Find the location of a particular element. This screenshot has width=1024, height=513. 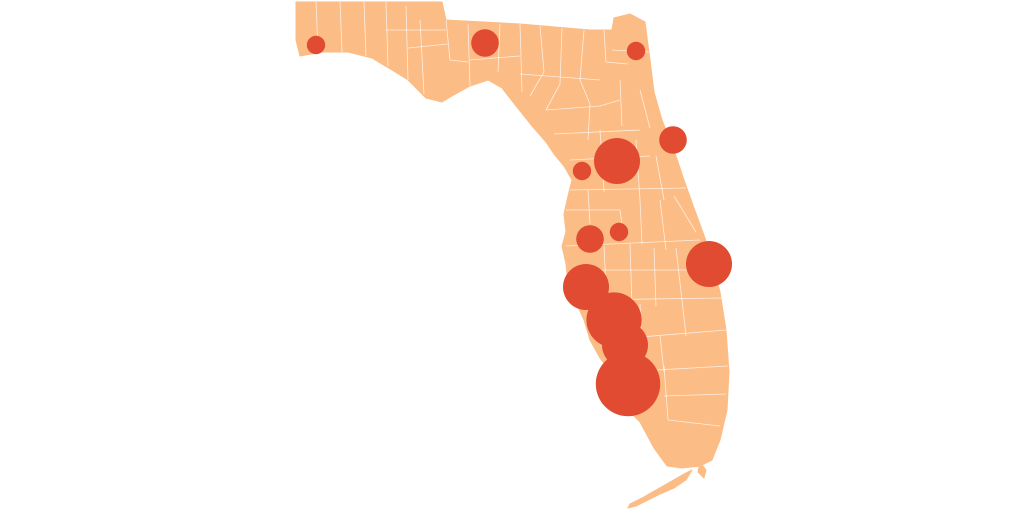

marker-lakeland is located at coordinates (619, 232).